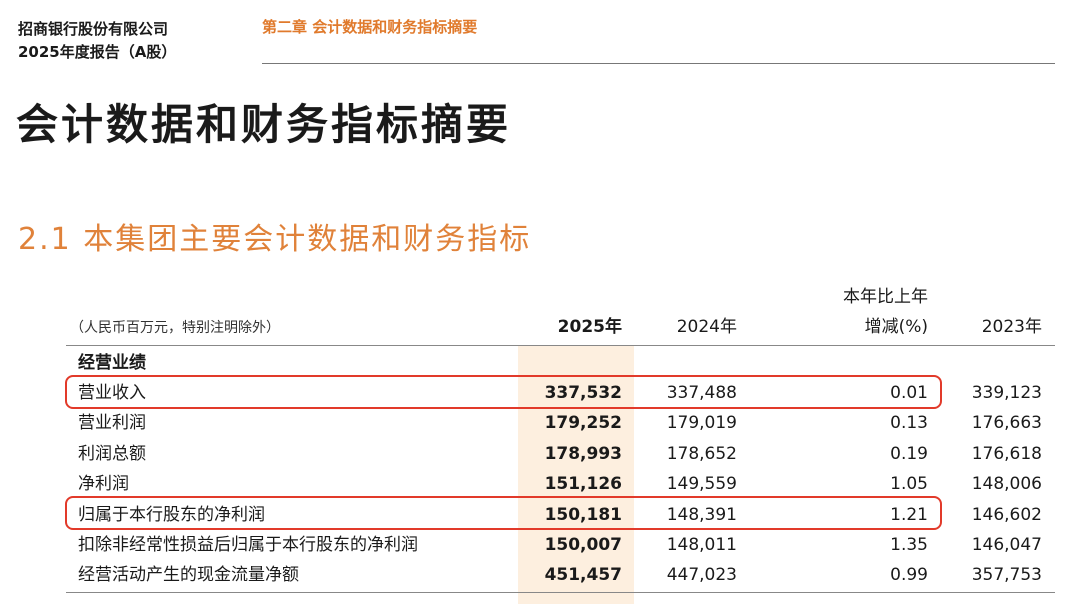 Image resolution: width=1080 pixels, height=604 pixels. Describe the element at coordinates (1006, 484) in the screenshot. I see `cell-value: 148,006` at that location.